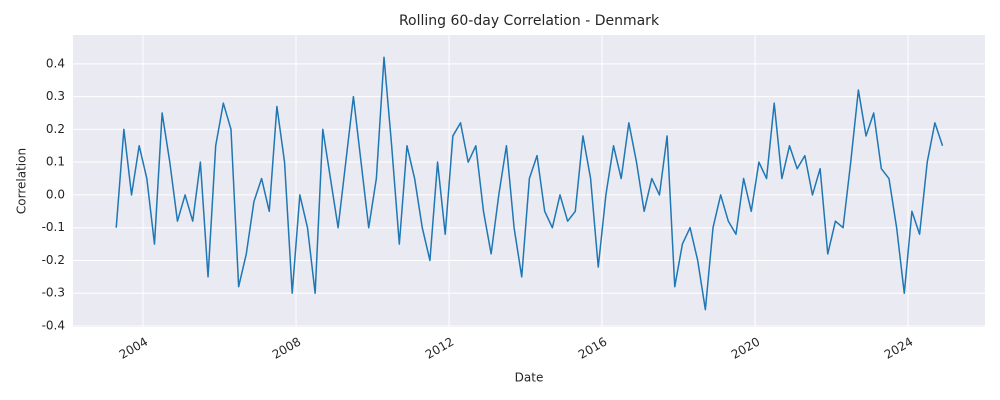 Image resolution: width=1000 pixels, height=400 pixels. Describe the element at coordinates (529, 378) in the screenshot. I see `x-axis-label: Date` at that location.